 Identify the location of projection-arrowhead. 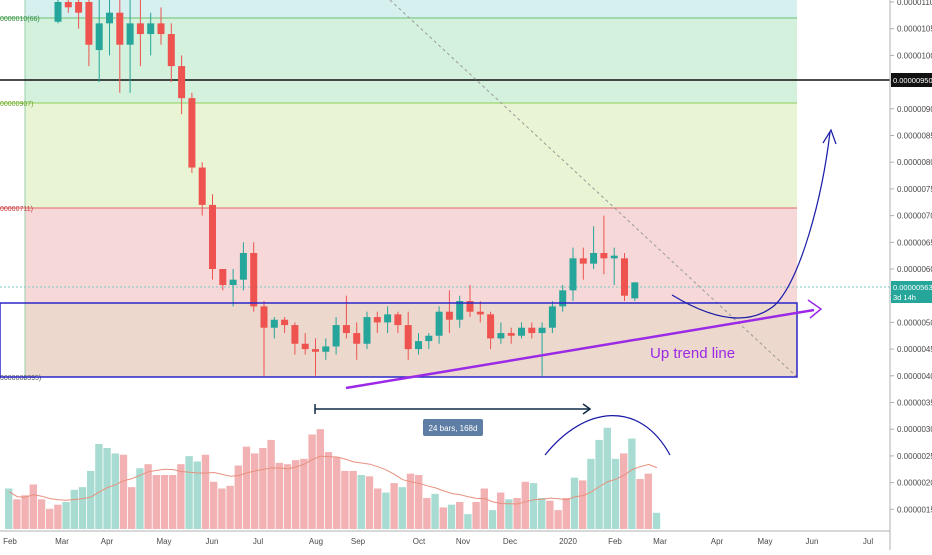
(829, 136).